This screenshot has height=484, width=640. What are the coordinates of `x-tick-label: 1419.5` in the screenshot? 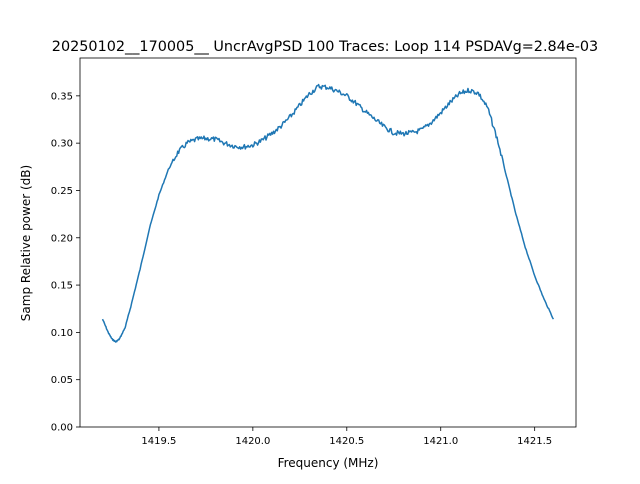 It's located at (158, 441).